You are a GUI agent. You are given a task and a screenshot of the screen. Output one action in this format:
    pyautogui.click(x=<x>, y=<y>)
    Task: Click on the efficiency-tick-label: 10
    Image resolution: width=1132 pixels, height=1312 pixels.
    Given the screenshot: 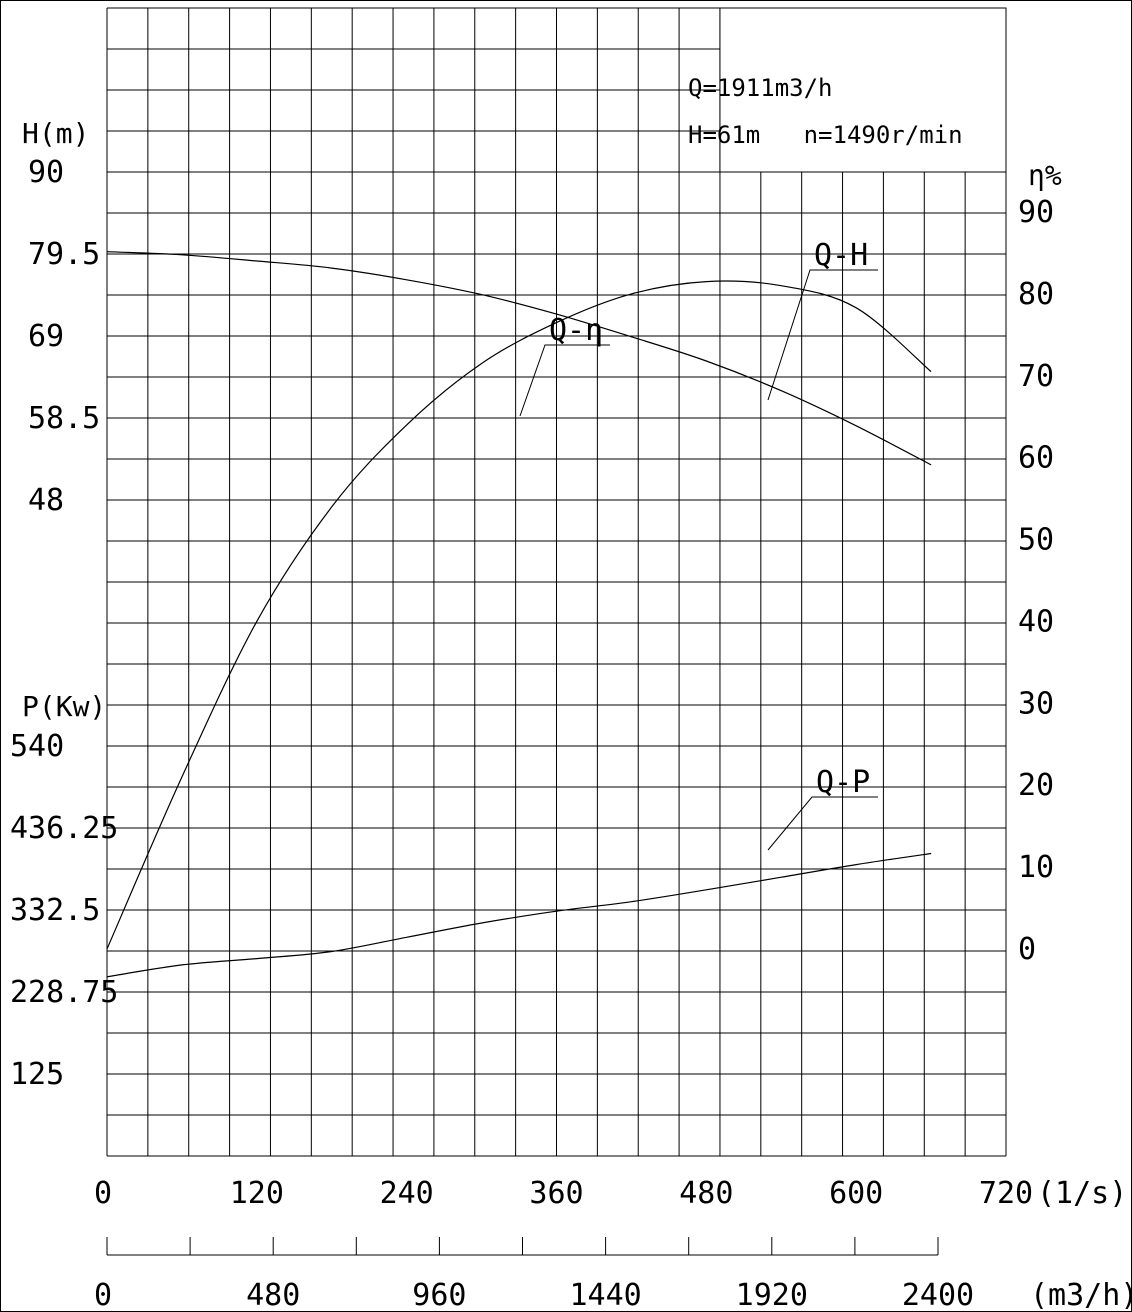 What is the action you would take?
    pyautogui.click(x=1036, y=867)
    